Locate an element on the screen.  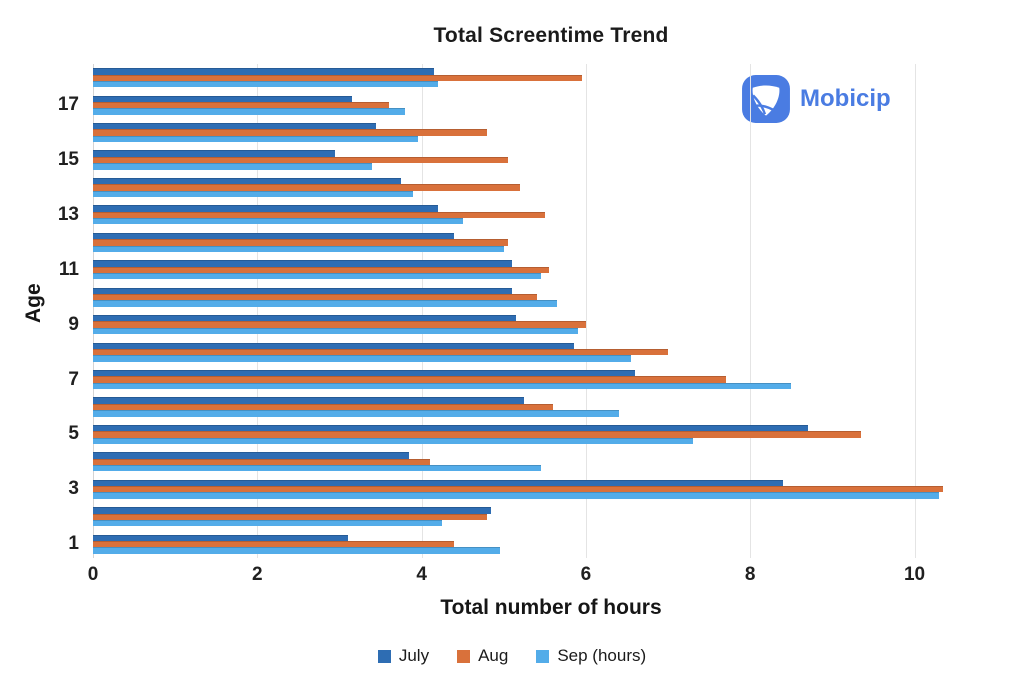
y-tick-label-17: 17 is located at coordinates (68, 105).